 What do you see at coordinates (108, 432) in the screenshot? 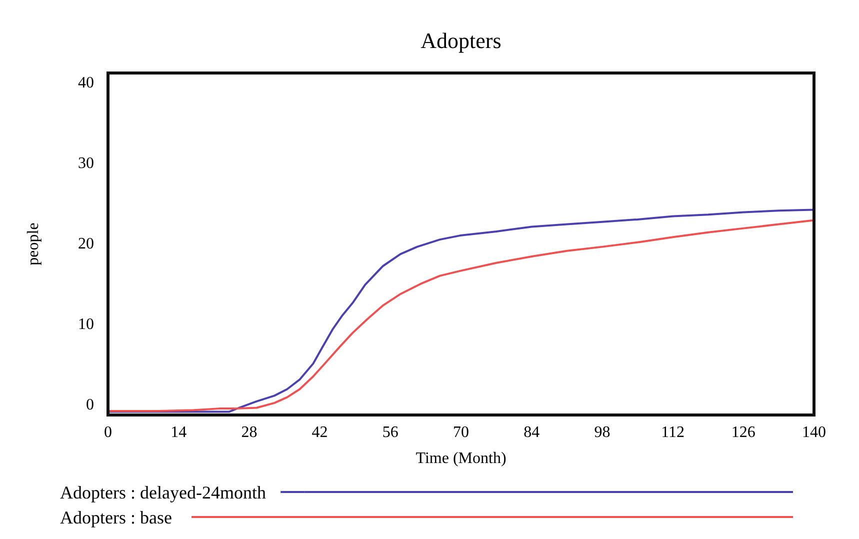
I see `x-tick-label: 0` at bounding box center [108, 432].